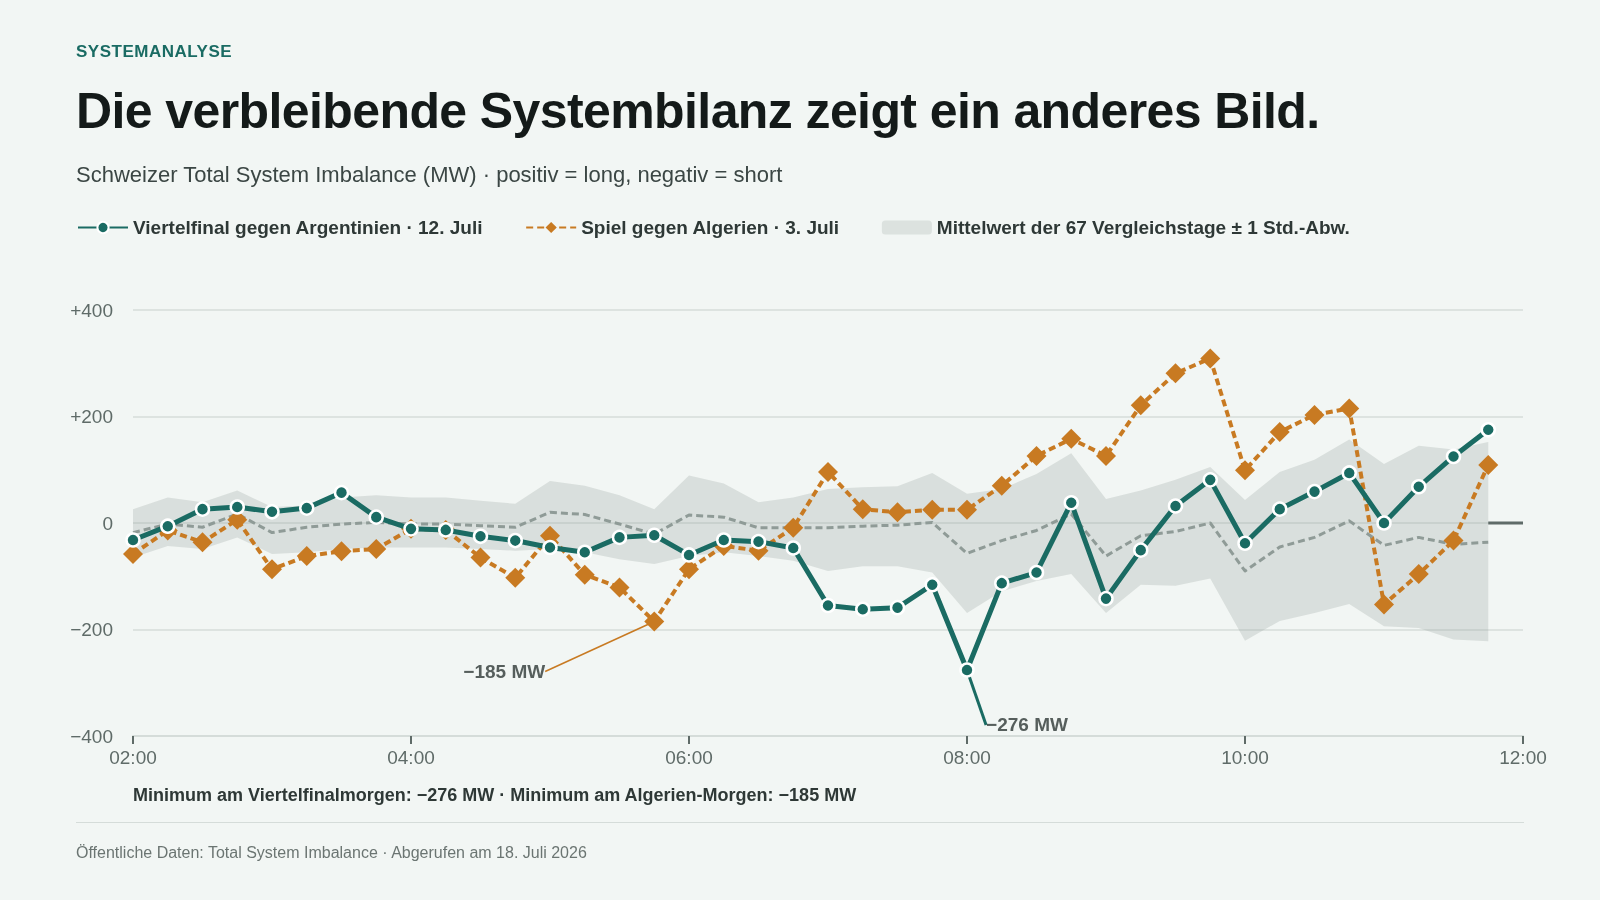 The width and height of the screenshot is (1600, 900). What do you see at coordinates (1245, 757) in the screenshot?
I see `x-tick-label: 10:00` at bounding box center [1245, 757].